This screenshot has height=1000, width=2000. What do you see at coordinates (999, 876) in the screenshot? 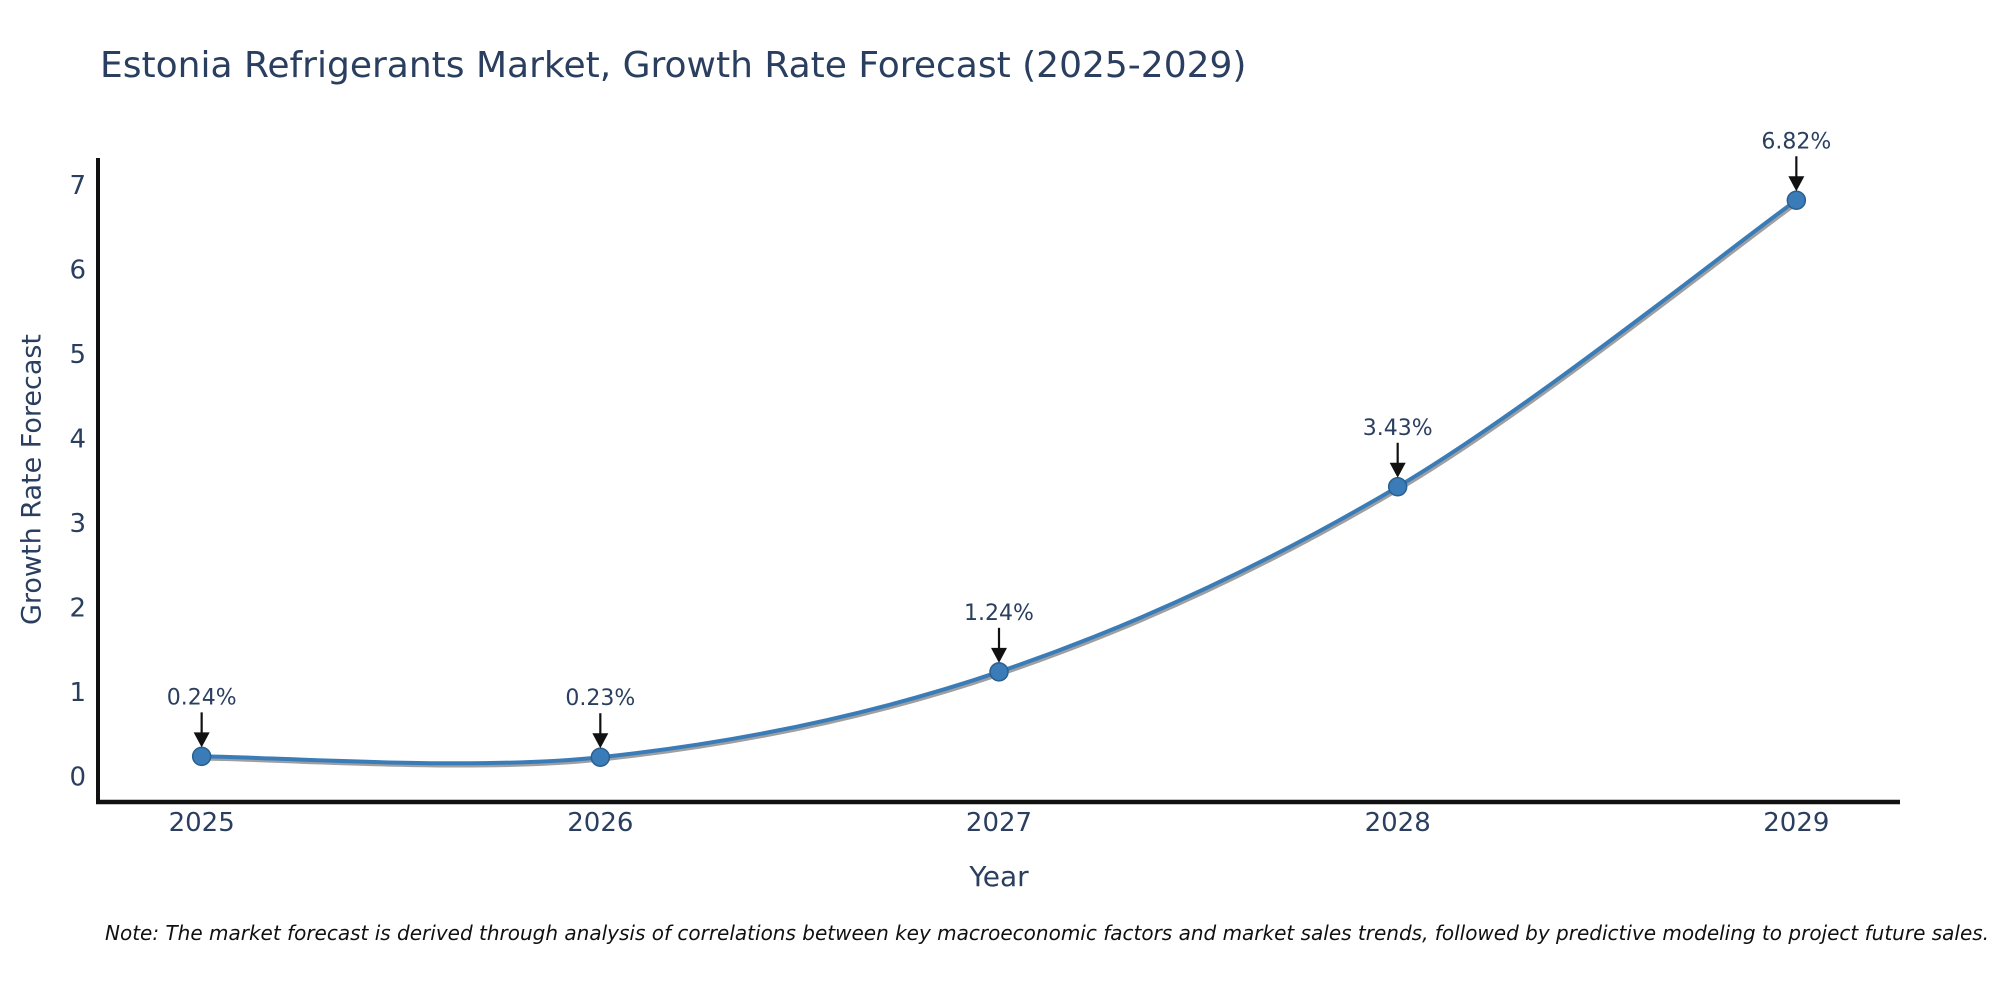
I see `x-axis-title: Year` at bounding box center [999, 876].